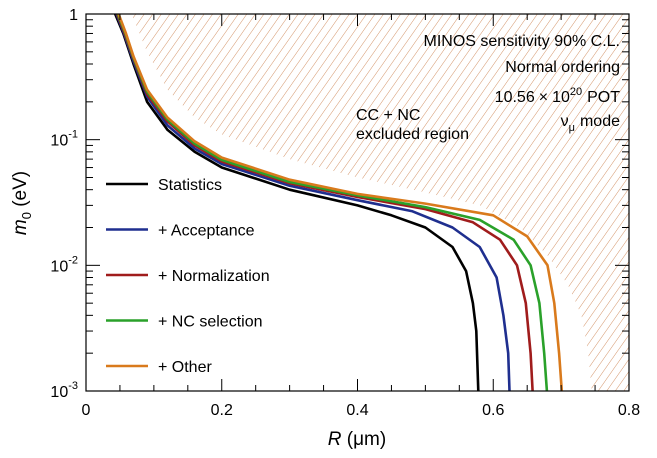  Describe the element at coordinates (335, 439) in the screenshot. I see `x-axis-variable: R` at that location.